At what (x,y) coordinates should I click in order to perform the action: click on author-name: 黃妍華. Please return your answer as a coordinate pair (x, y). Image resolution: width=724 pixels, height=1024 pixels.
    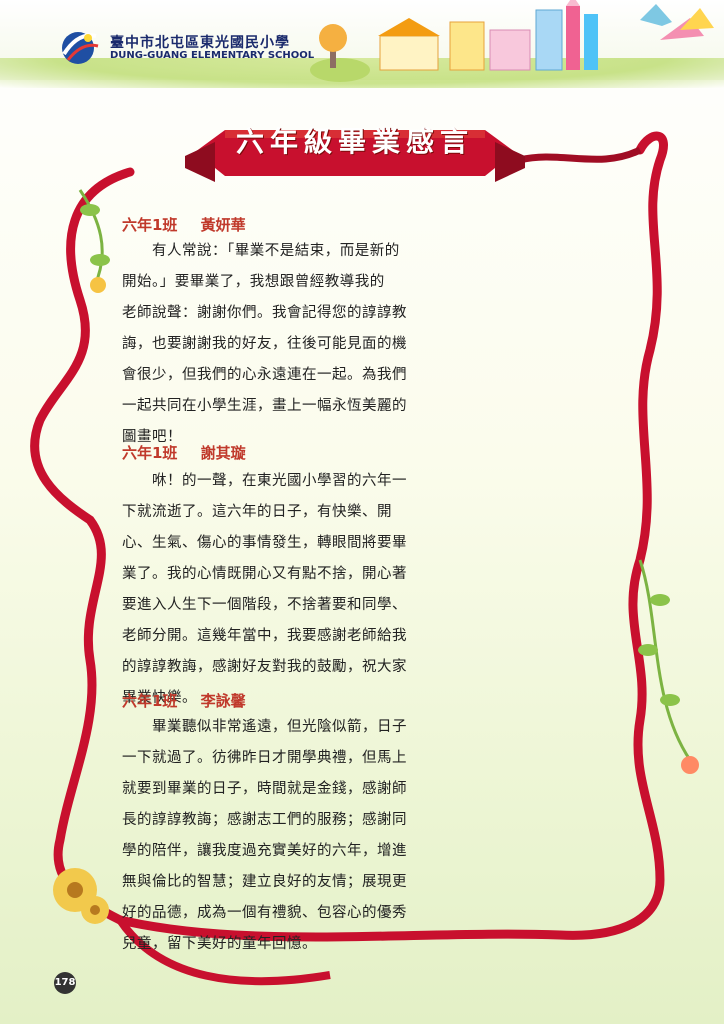
    Looking at the image, I should click on (223, 225).